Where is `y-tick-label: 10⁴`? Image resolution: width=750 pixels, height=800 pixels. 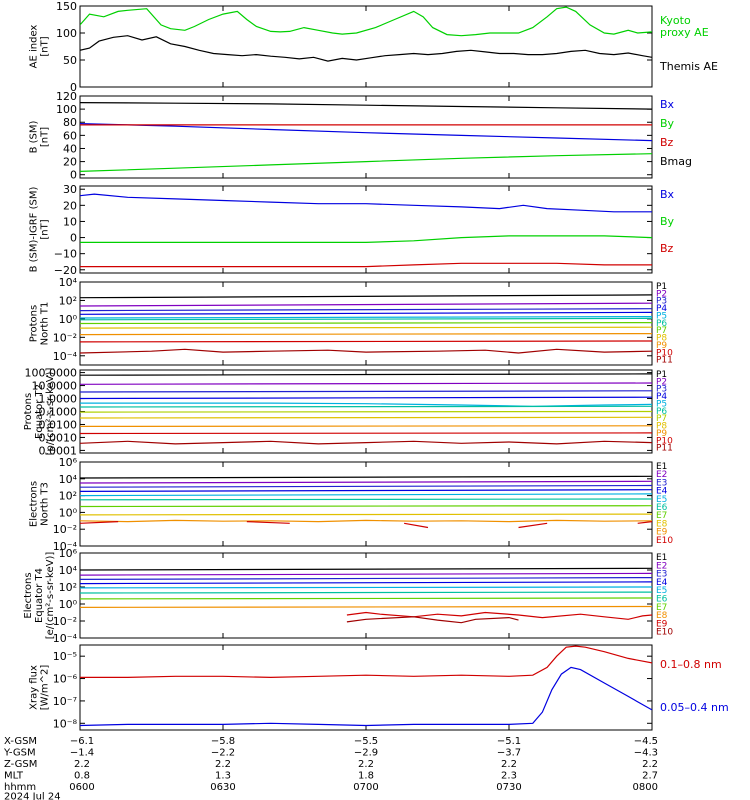 y-tick-label: 10⁴ is located at coordinates (68, 570).